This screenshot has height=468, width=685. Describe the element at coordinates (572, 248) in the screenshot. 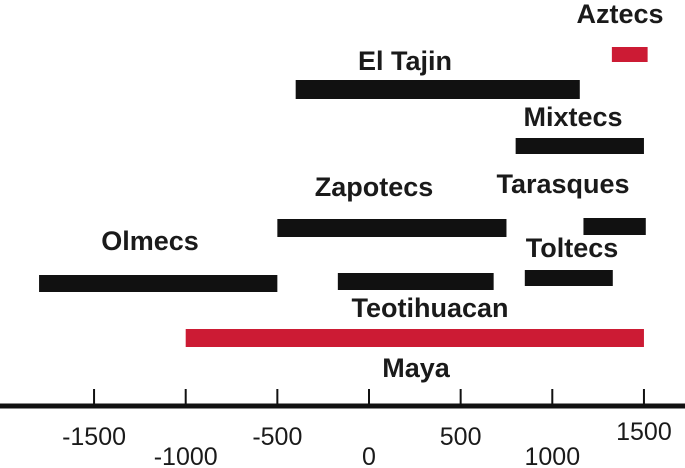

I see `period-label: Toltecs` at that location.